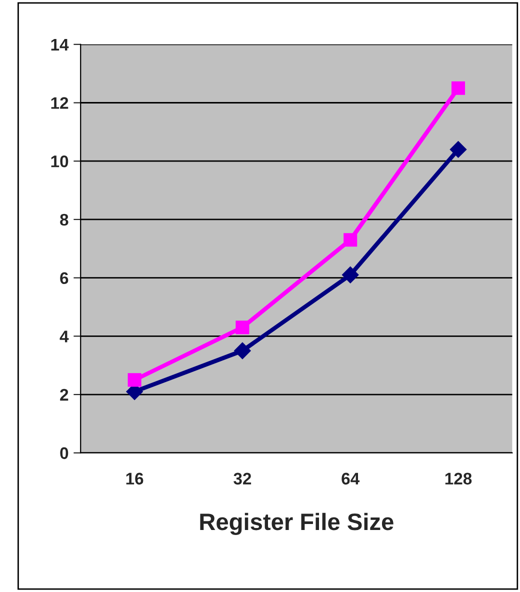 The height and width of the screenshot is (592, 520). What do you see at coordinates (297, 523) in the screenshot?
I see `x-axis-title: Register File Size` at bounding box center [297, 523].